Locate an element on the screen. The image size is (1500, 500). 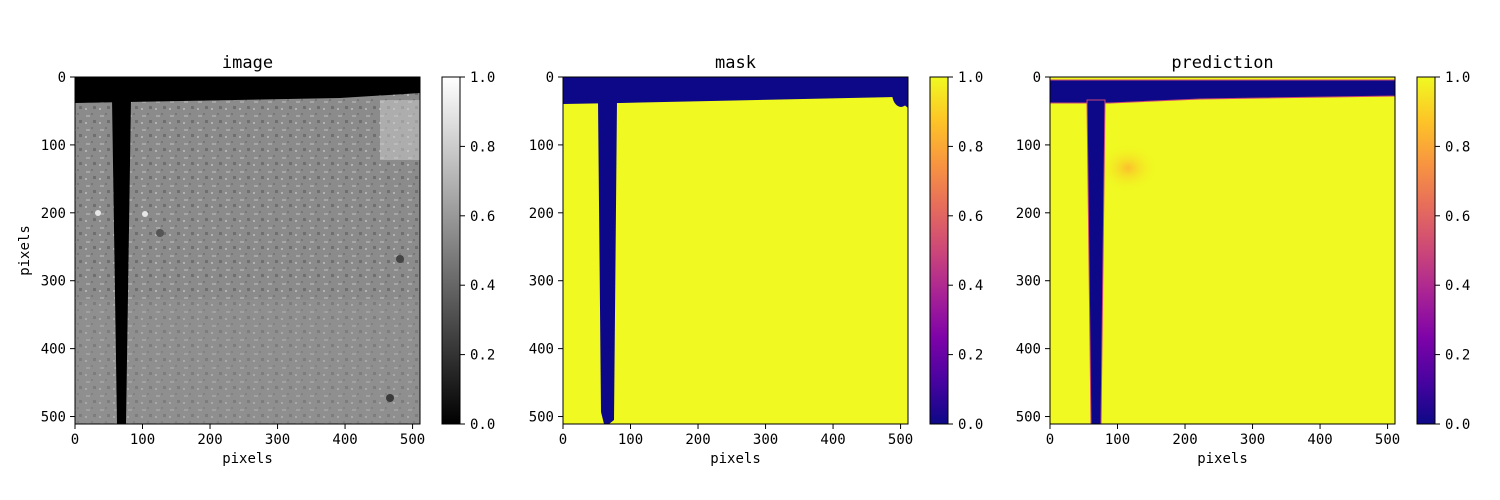
panel-title: mask is located at coordinates (735, 63).